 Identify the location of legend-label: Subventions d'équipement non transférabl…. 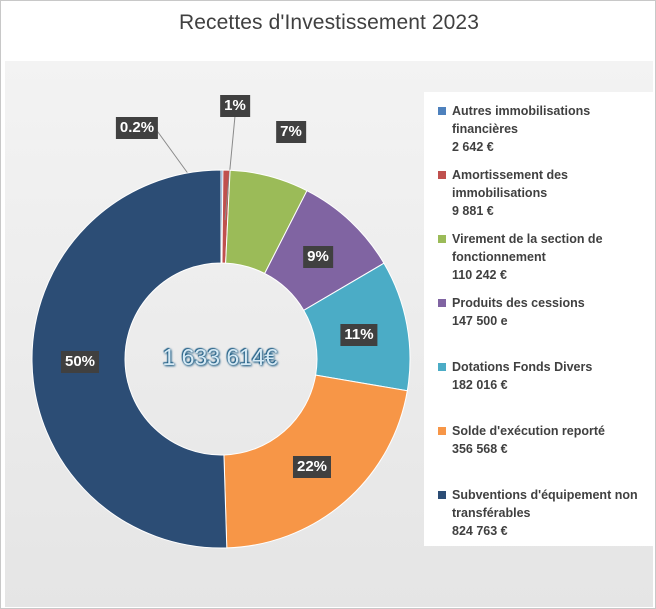
(551, 513).